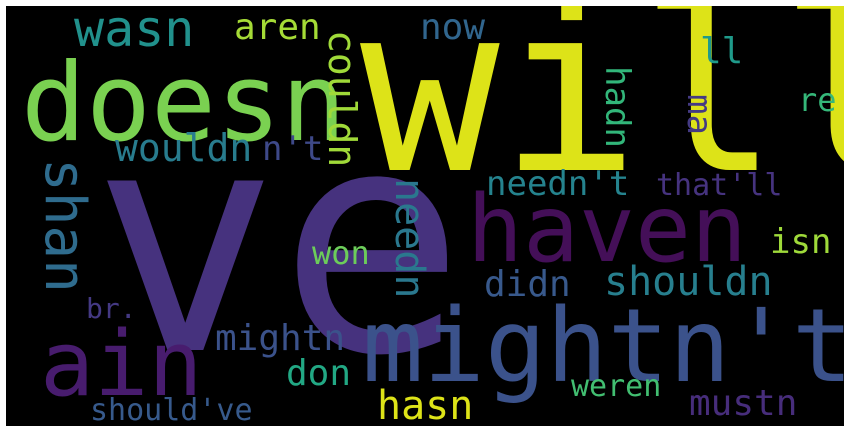  Describe the element at coordinates (184, 103) in the screenshot. I see `word-doesn: doesn` at that location.